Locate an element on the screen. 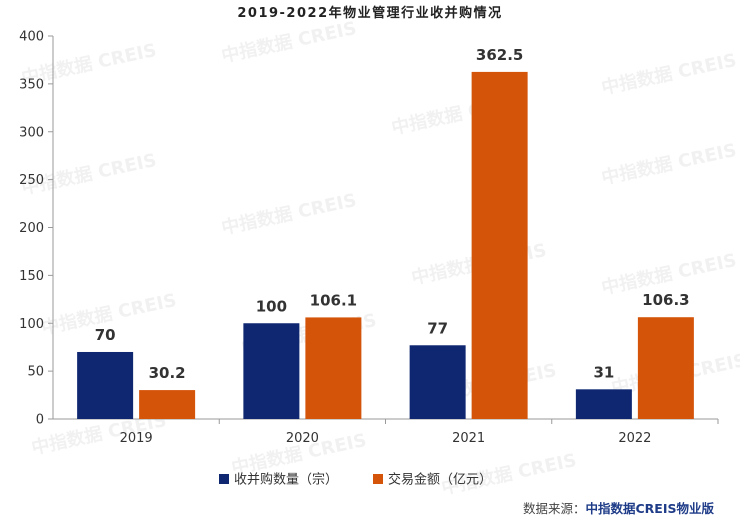 The height and width of the screenshot is (523, 740). data-label: 362.5 is located at coordinates (499, 55).